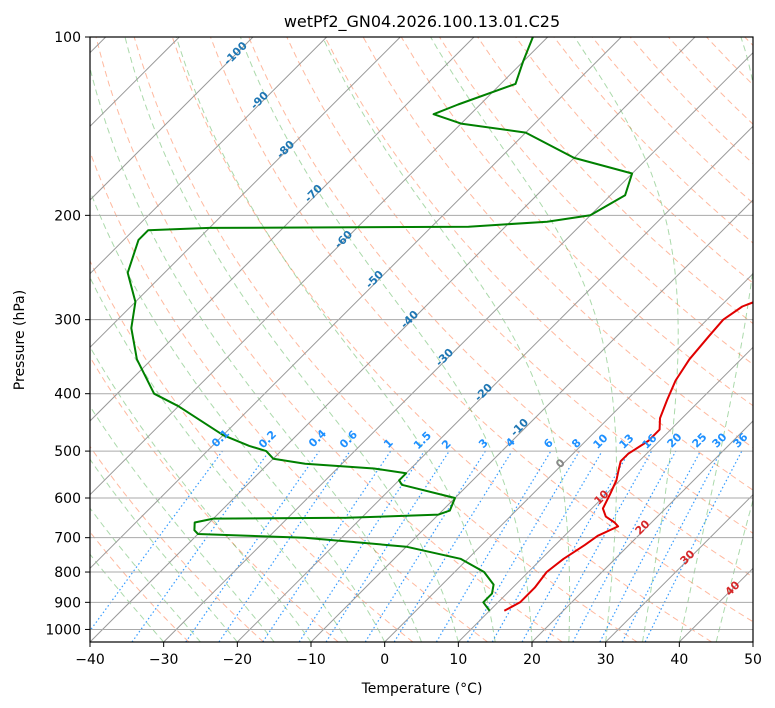 This screenshot has height=708, width=775. I want to click on dry-adiabat-label: 30, so click(688, 557).